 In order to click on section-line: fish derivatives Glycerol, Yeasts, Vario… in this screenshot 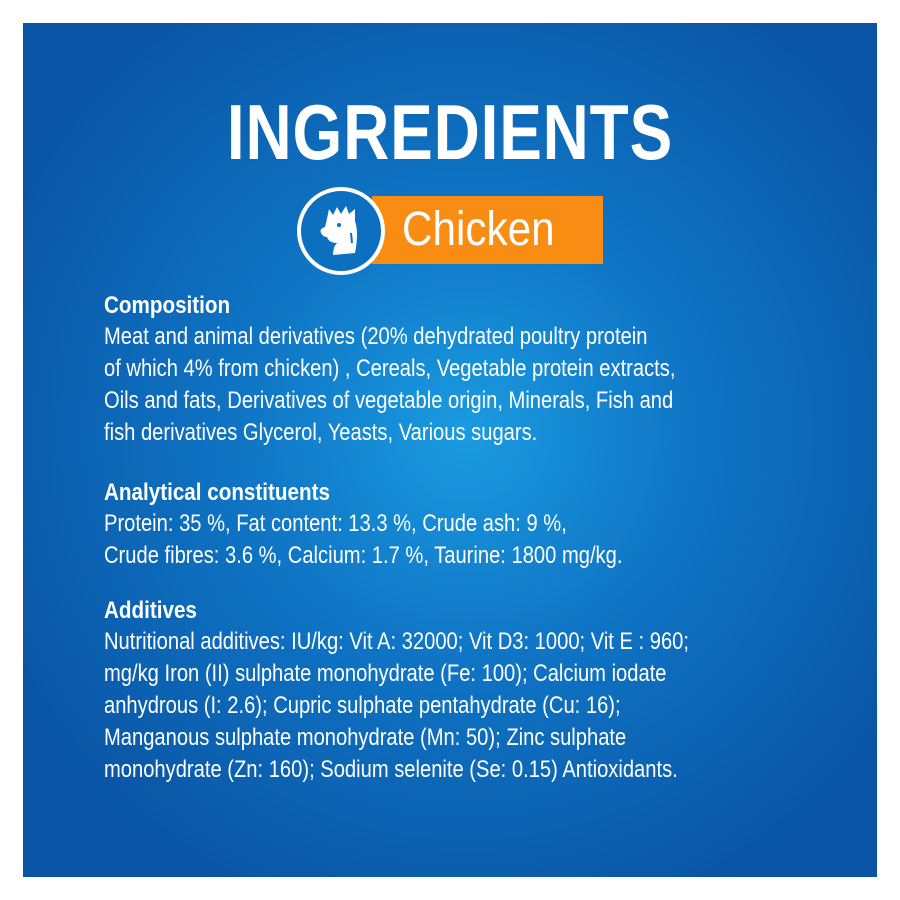, I will do `click(321, 432)`.